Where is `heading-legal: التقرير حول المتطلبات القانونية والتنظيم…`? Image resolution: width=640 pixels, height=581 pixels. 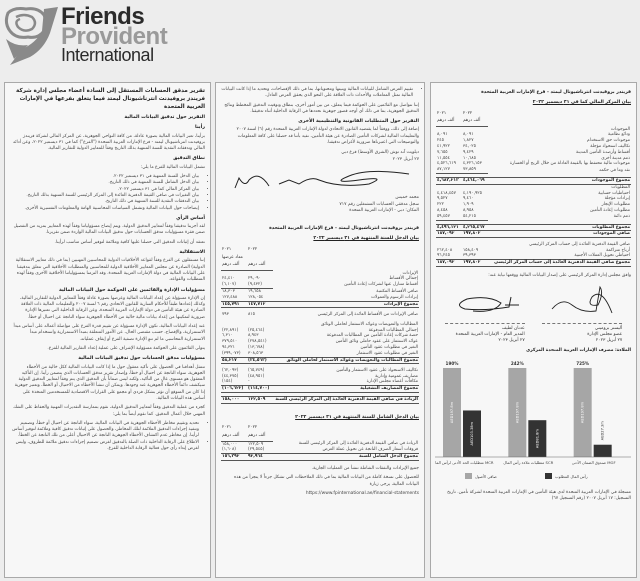
heading-legal: التقرير حول المتطلبات القانونية والتنظيم… is located at coordinates (358, 122).